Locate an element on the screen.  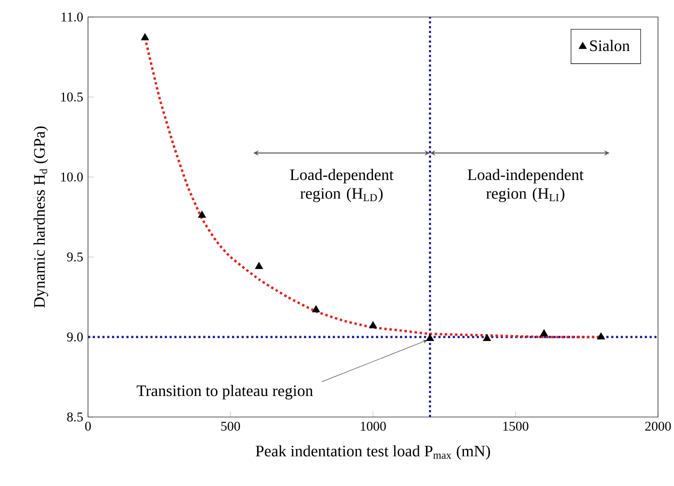
x-tick-label: 2000 is located at coordinates (658, 426).